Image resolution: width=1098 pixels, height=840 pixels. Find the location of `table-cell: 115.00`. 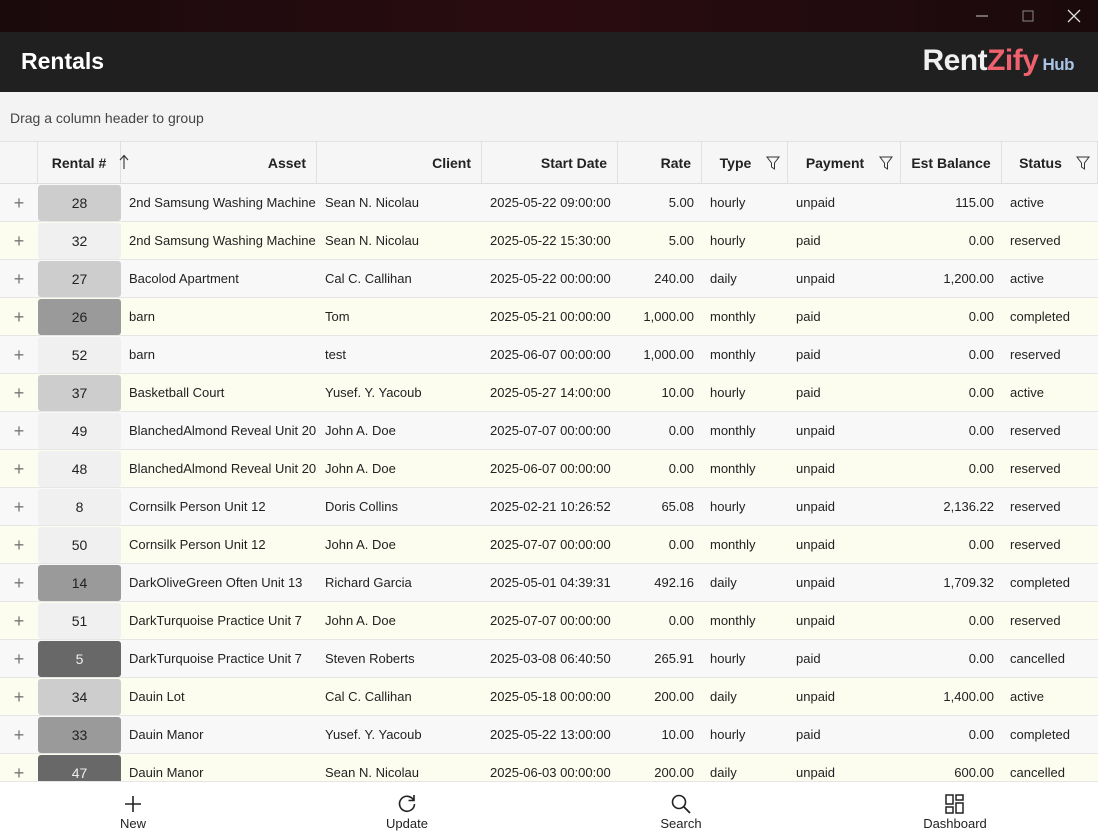

table-cell: 115.00 is located at coordinates (974, 202).